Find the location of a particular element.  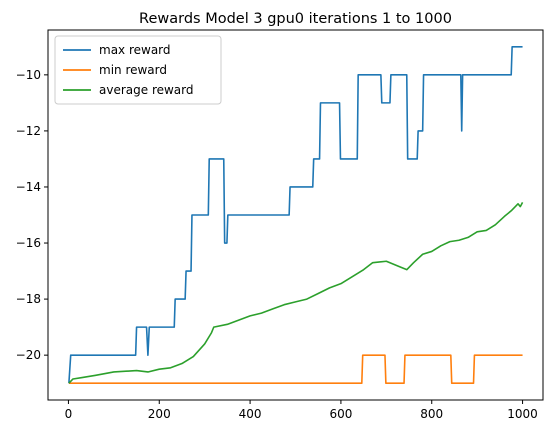

y-tick-label: −12 is located at coordinates (28, 131).